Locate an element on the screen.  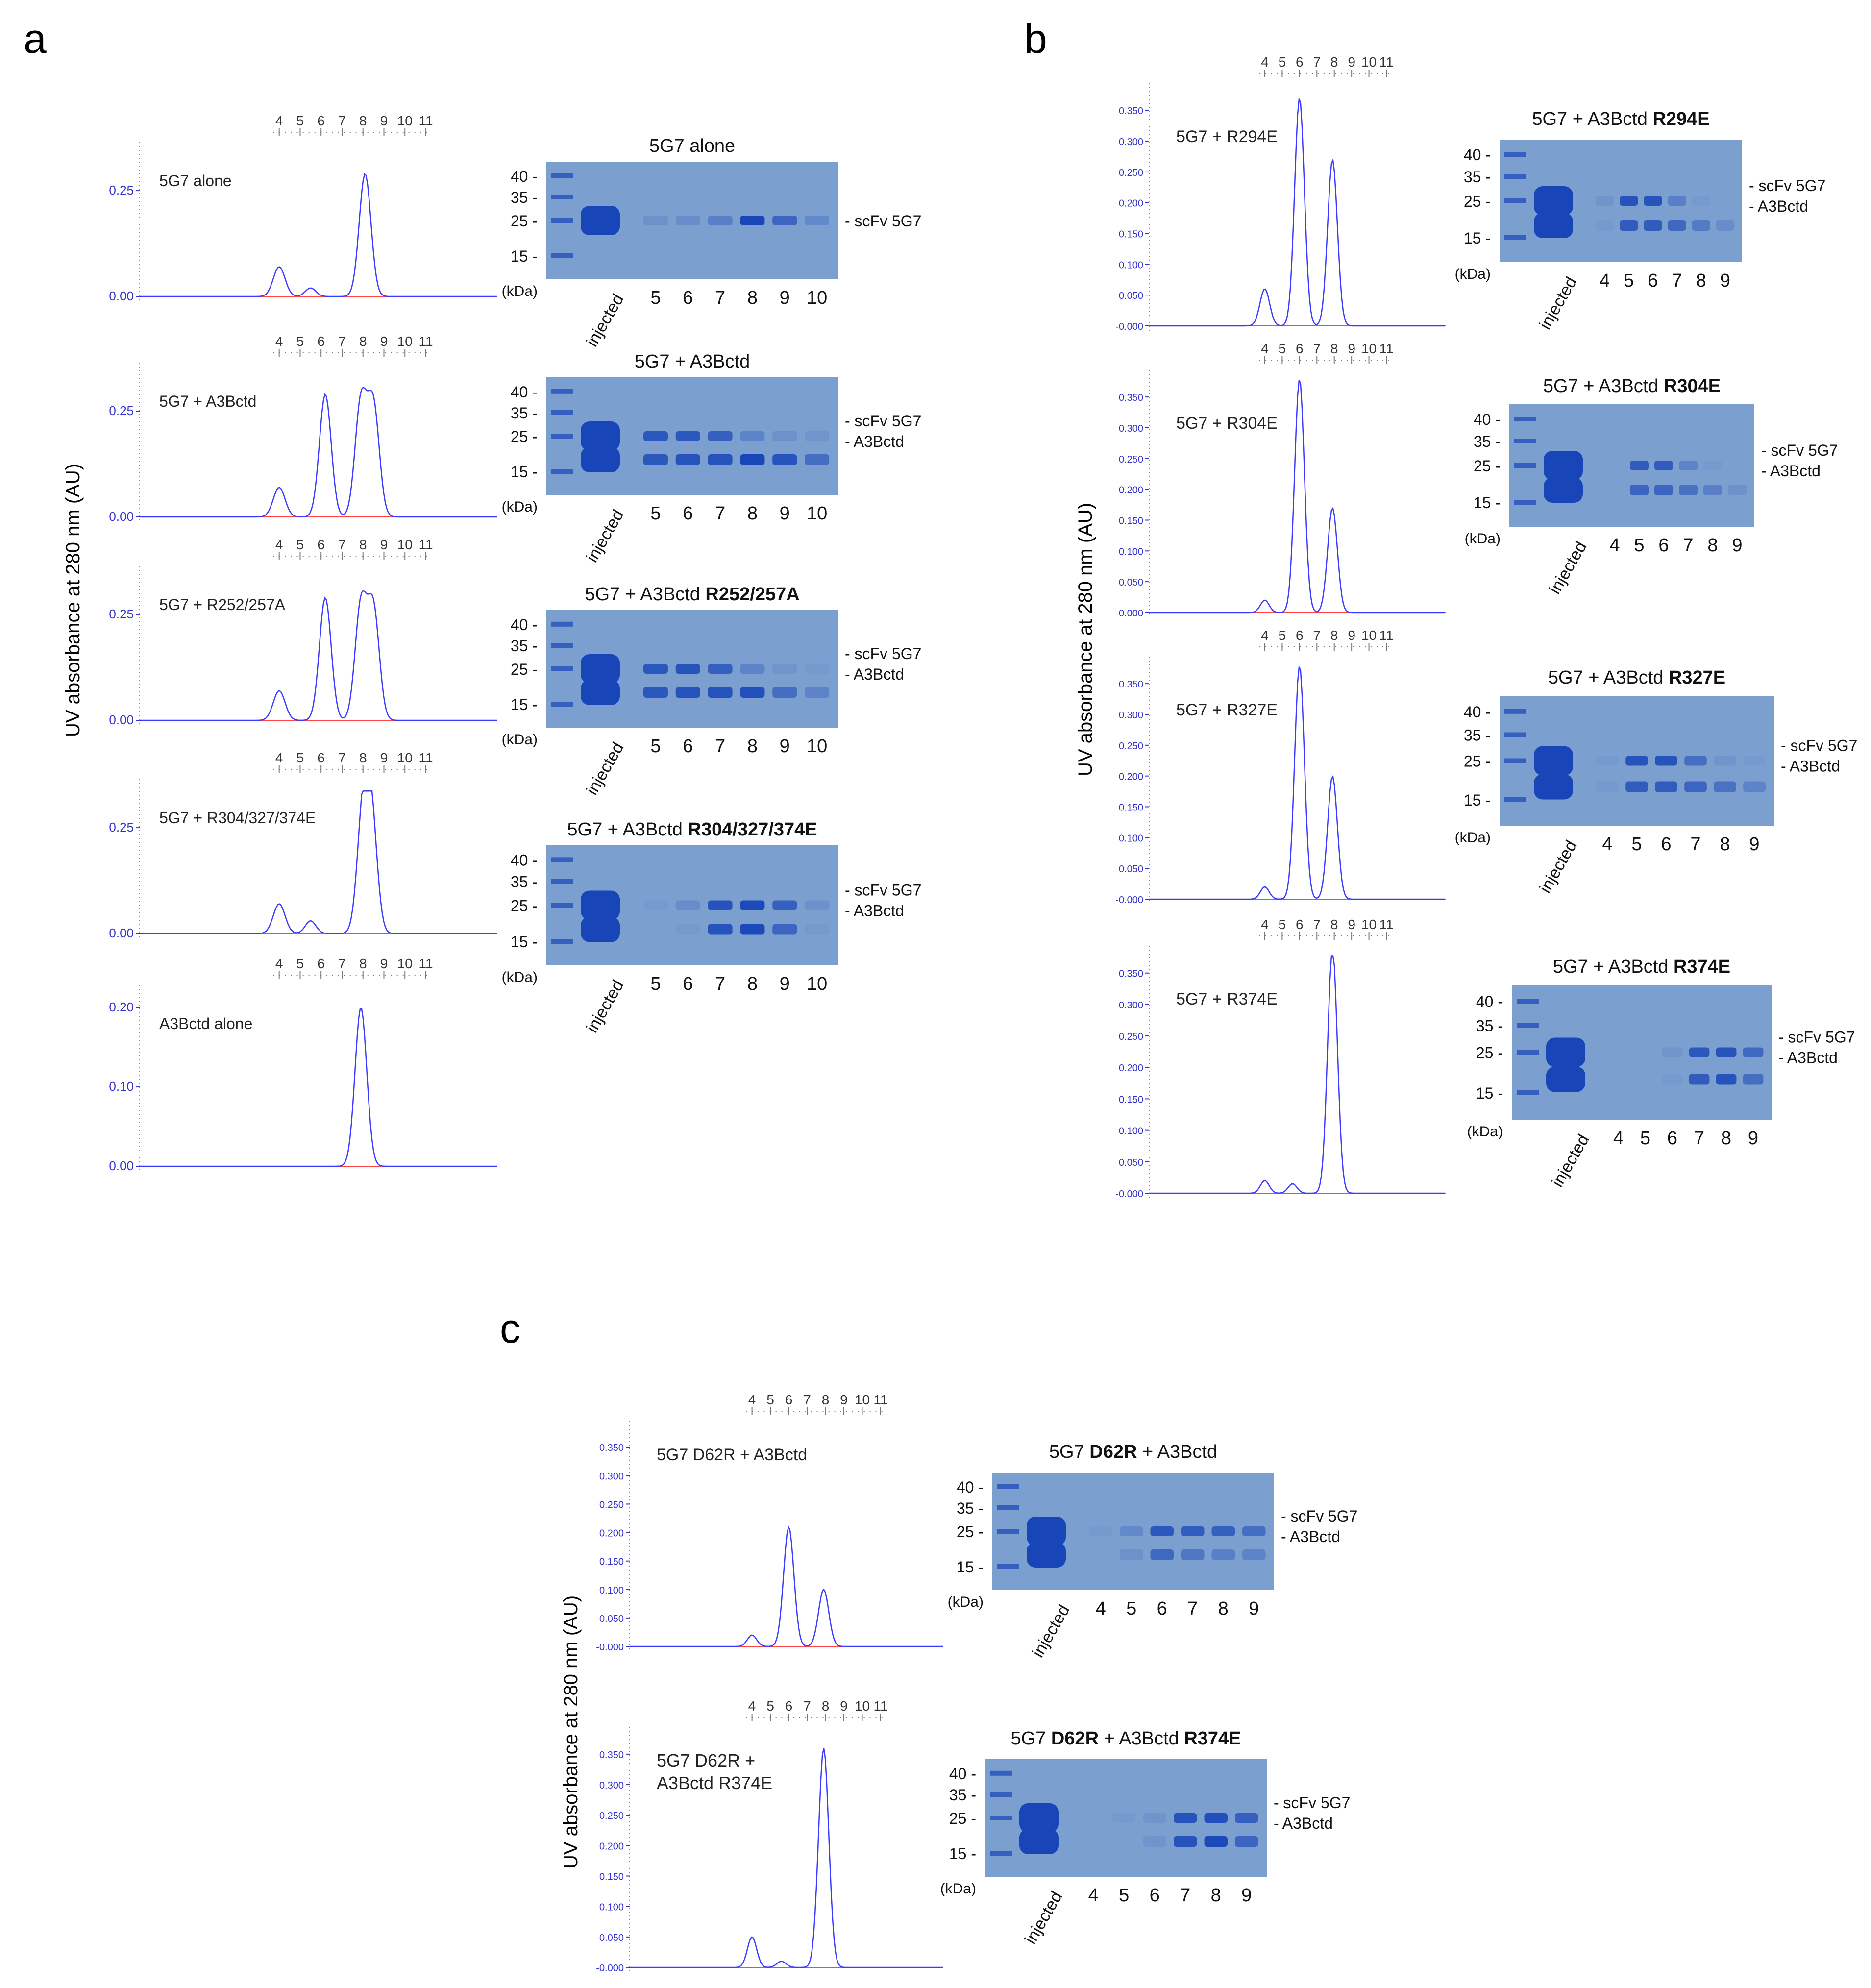
gel-title-mutation: R327E is located at coordinates (1697, 677).